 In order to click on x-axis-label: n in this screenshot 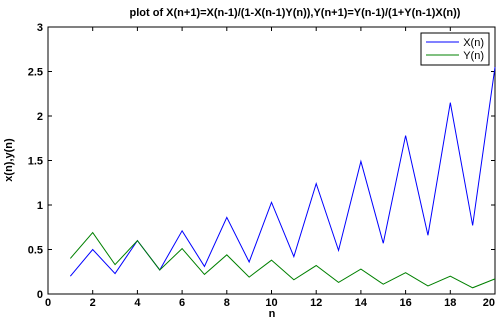, I will do `click(272, 314)`.